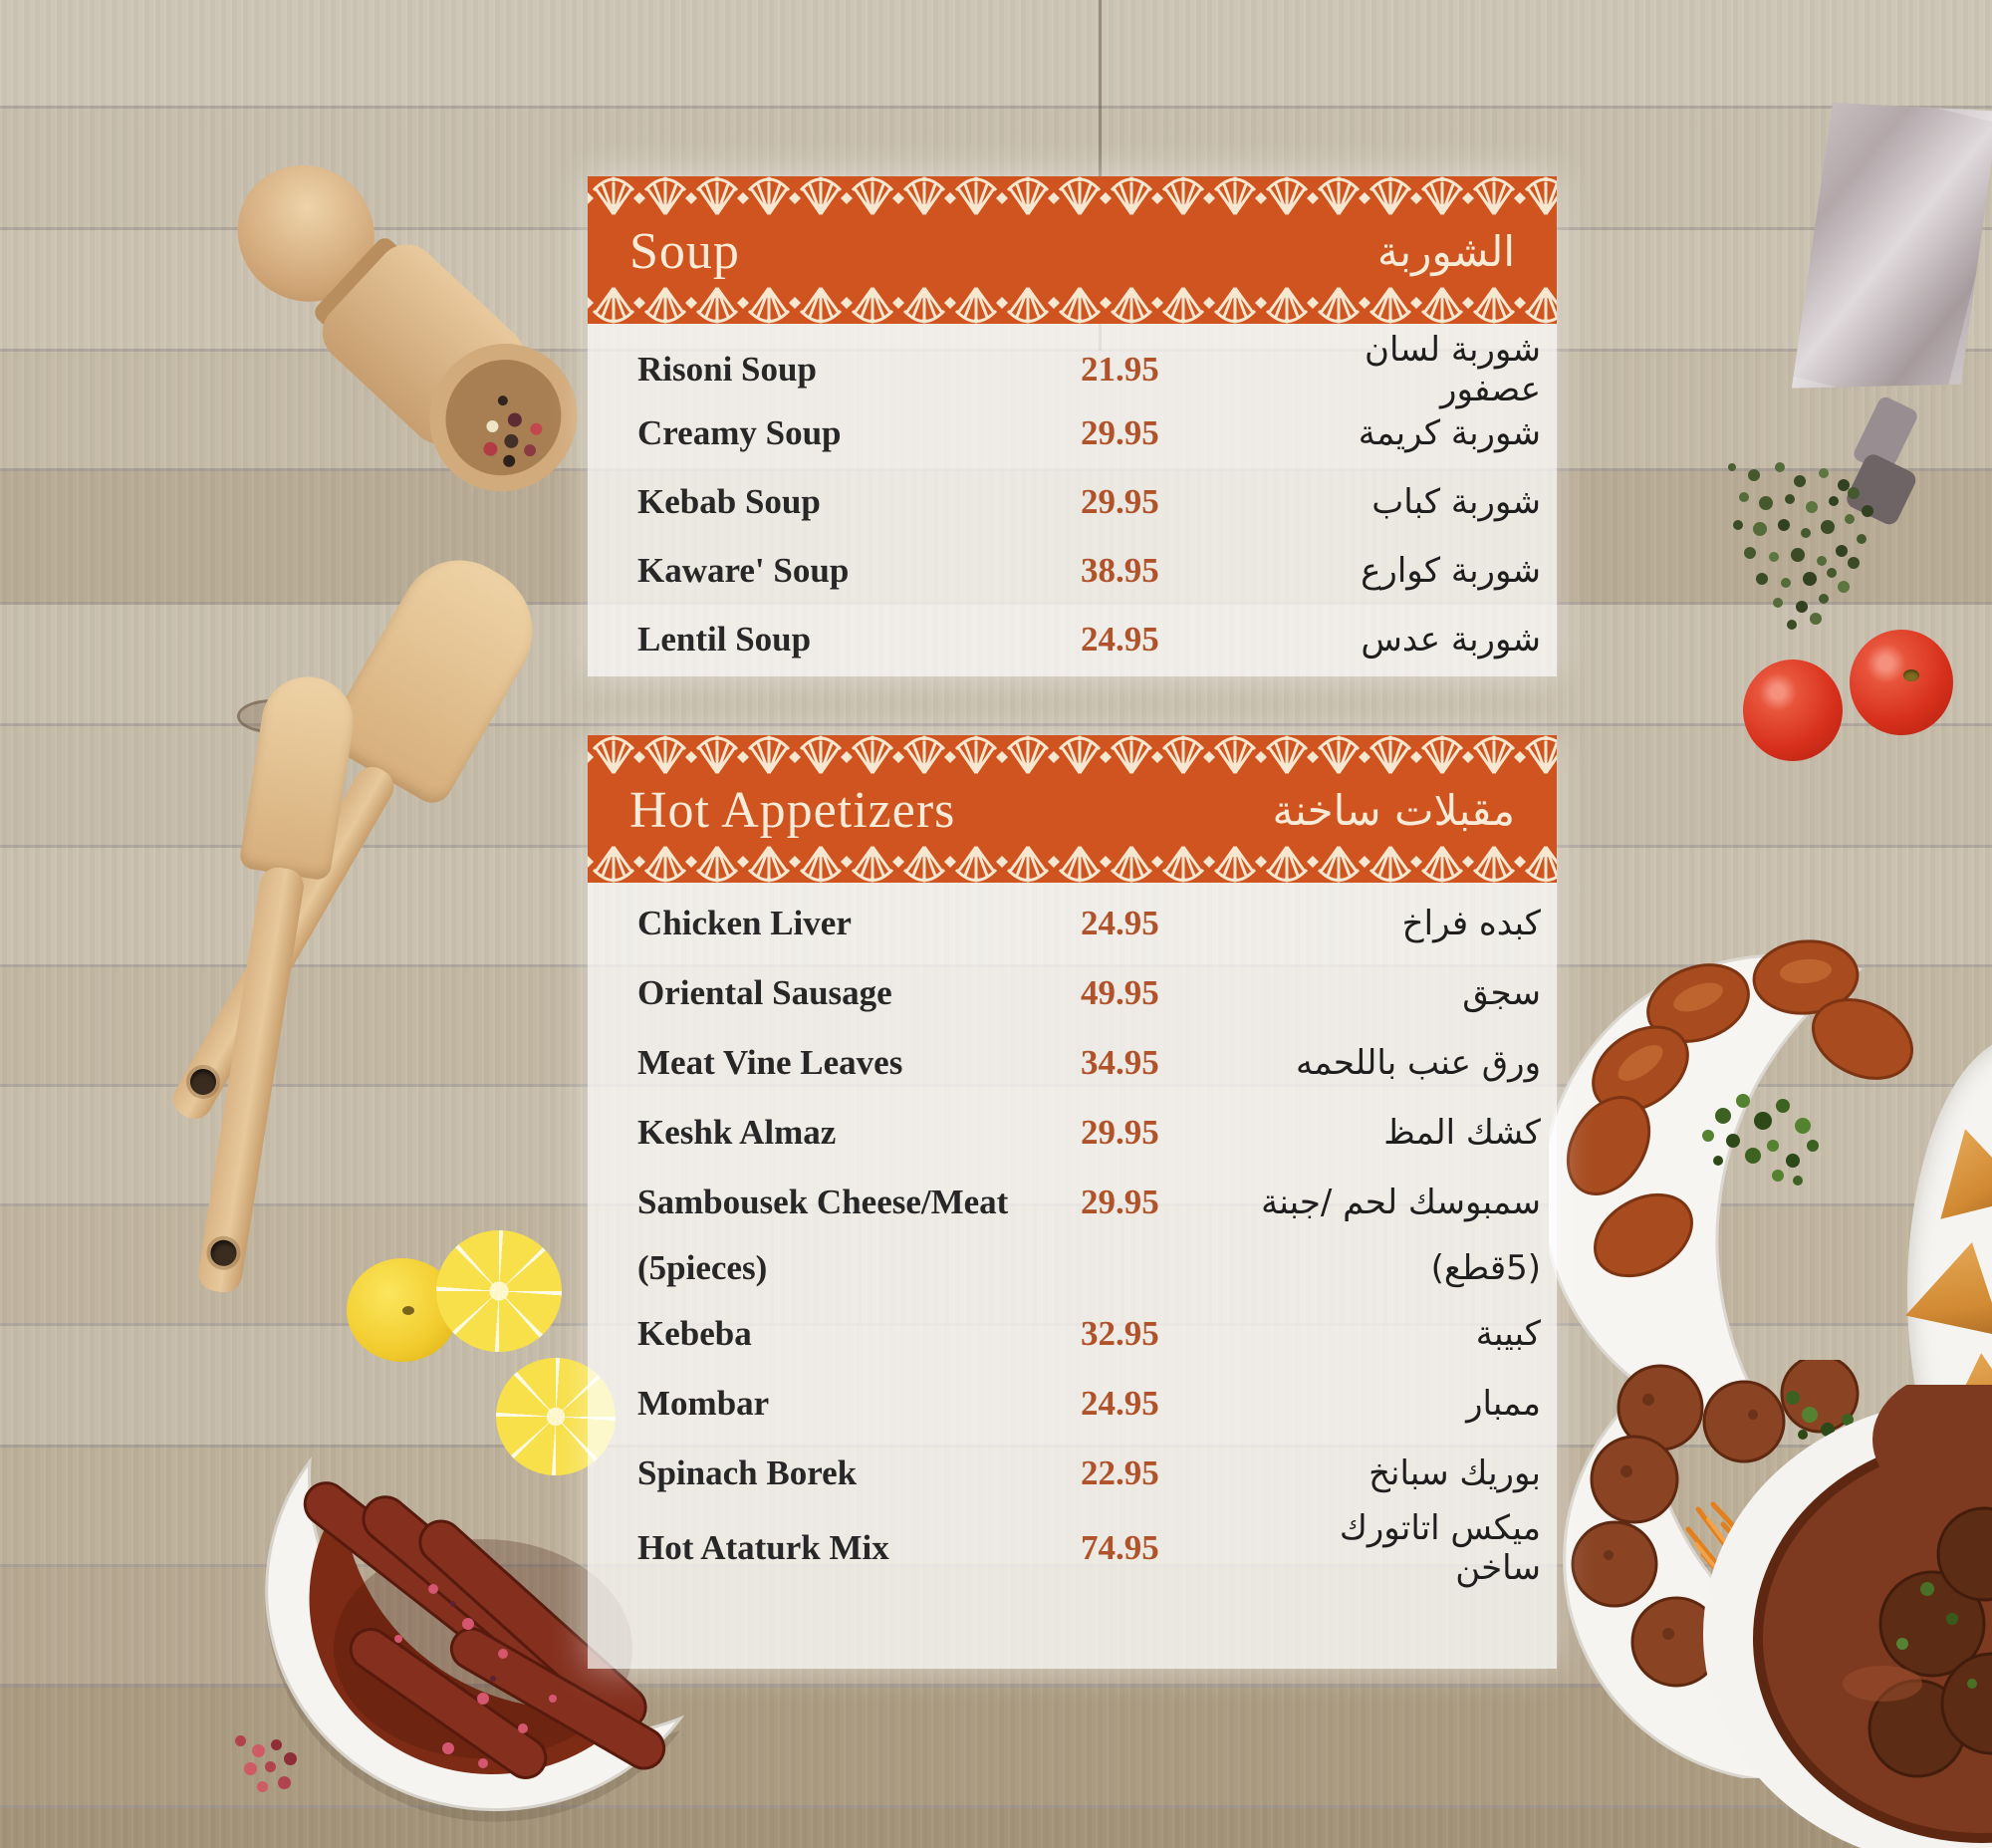 The image size is (1992, 1848). I want to click on item-price: 74.95, so click(1120, 1547).